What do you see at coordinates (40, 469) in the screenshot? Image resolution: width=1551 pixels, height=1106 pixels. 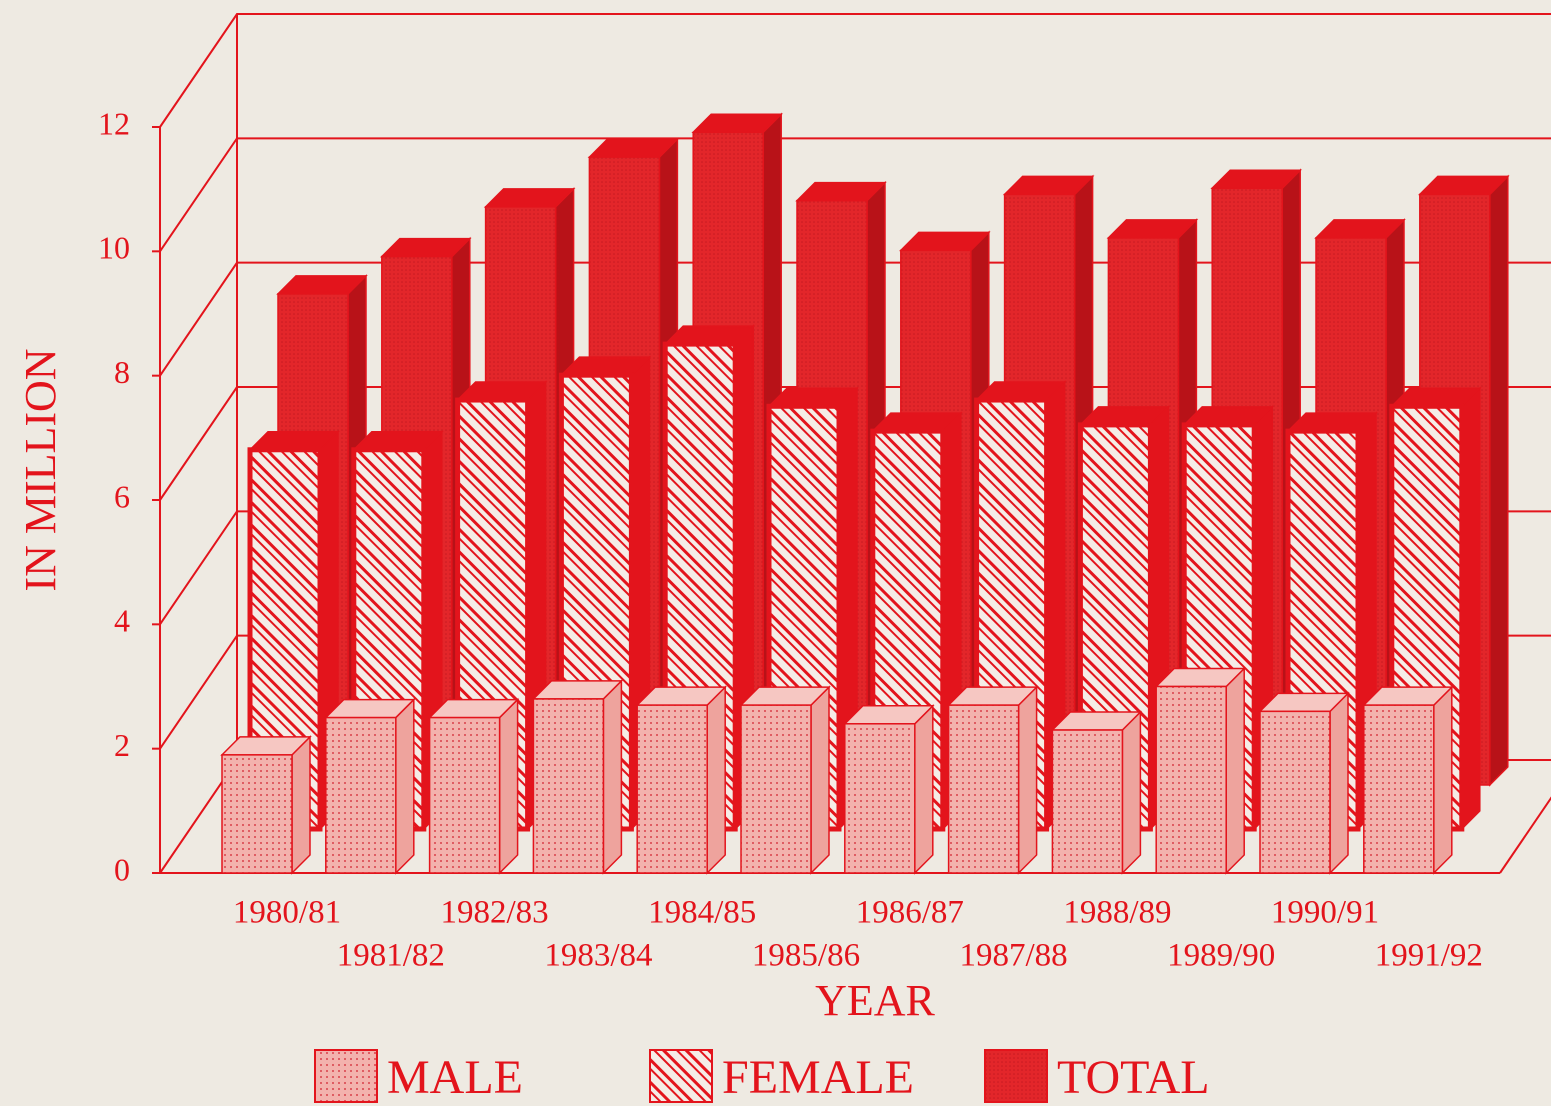 I see `y-axis-title: IN MILLION` at bounding box center [40, 469].